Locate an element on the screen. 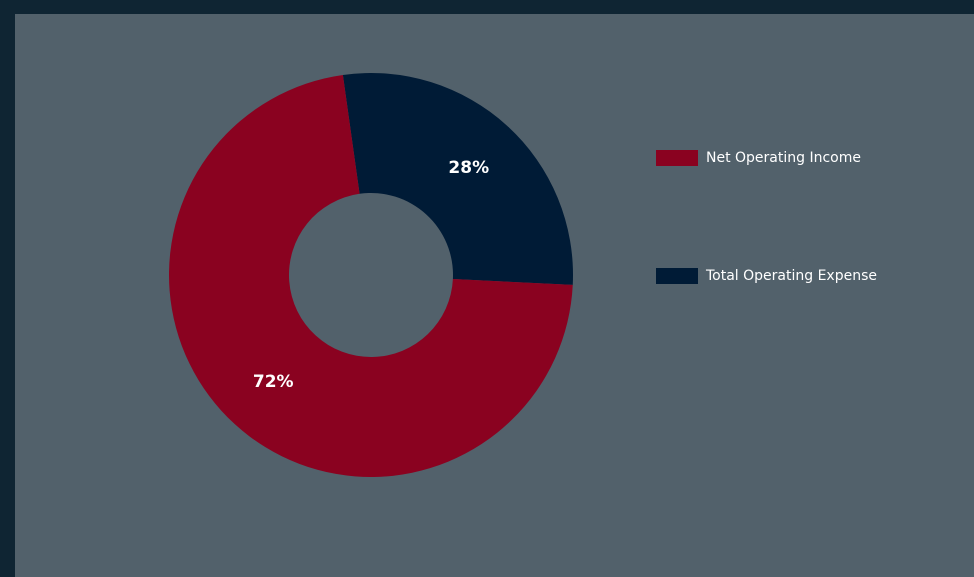 Image resolution: width=974 pixels, height=577 pixels. legend-swatch-net-operating-income is located at coordinates (677, 158).